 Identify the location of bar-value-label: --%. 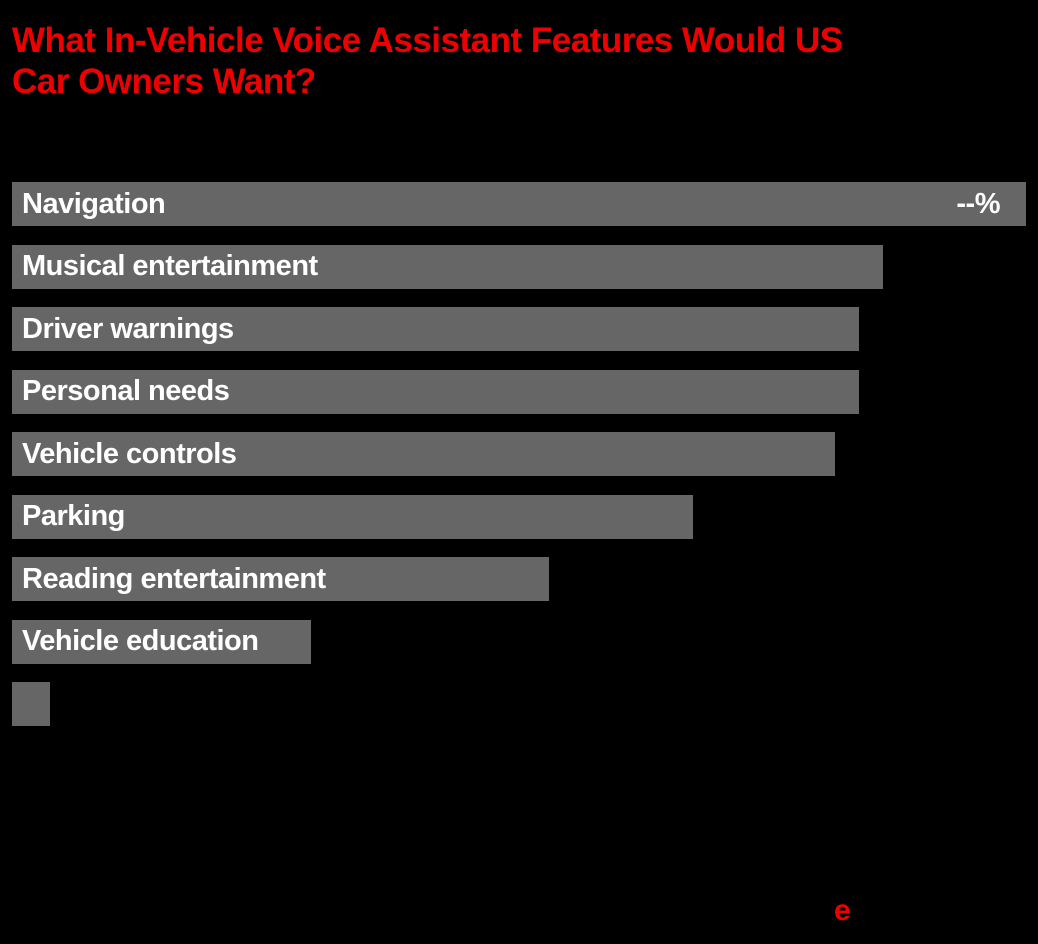
(978, 203).